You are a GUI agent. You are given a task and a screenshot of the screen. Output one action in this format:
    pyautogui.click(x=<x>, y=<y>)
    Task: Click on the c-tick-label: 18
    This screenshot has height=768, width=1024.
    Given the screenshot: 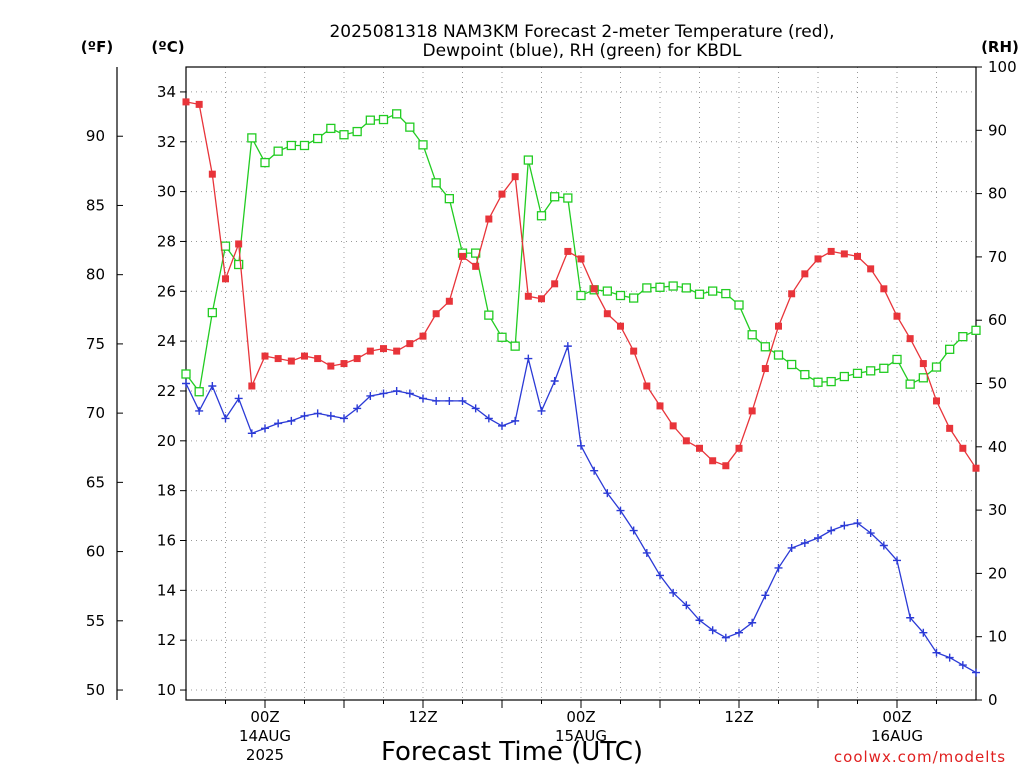 What is the action you would take?
    pyautogui.click(x=166, y=491)
    